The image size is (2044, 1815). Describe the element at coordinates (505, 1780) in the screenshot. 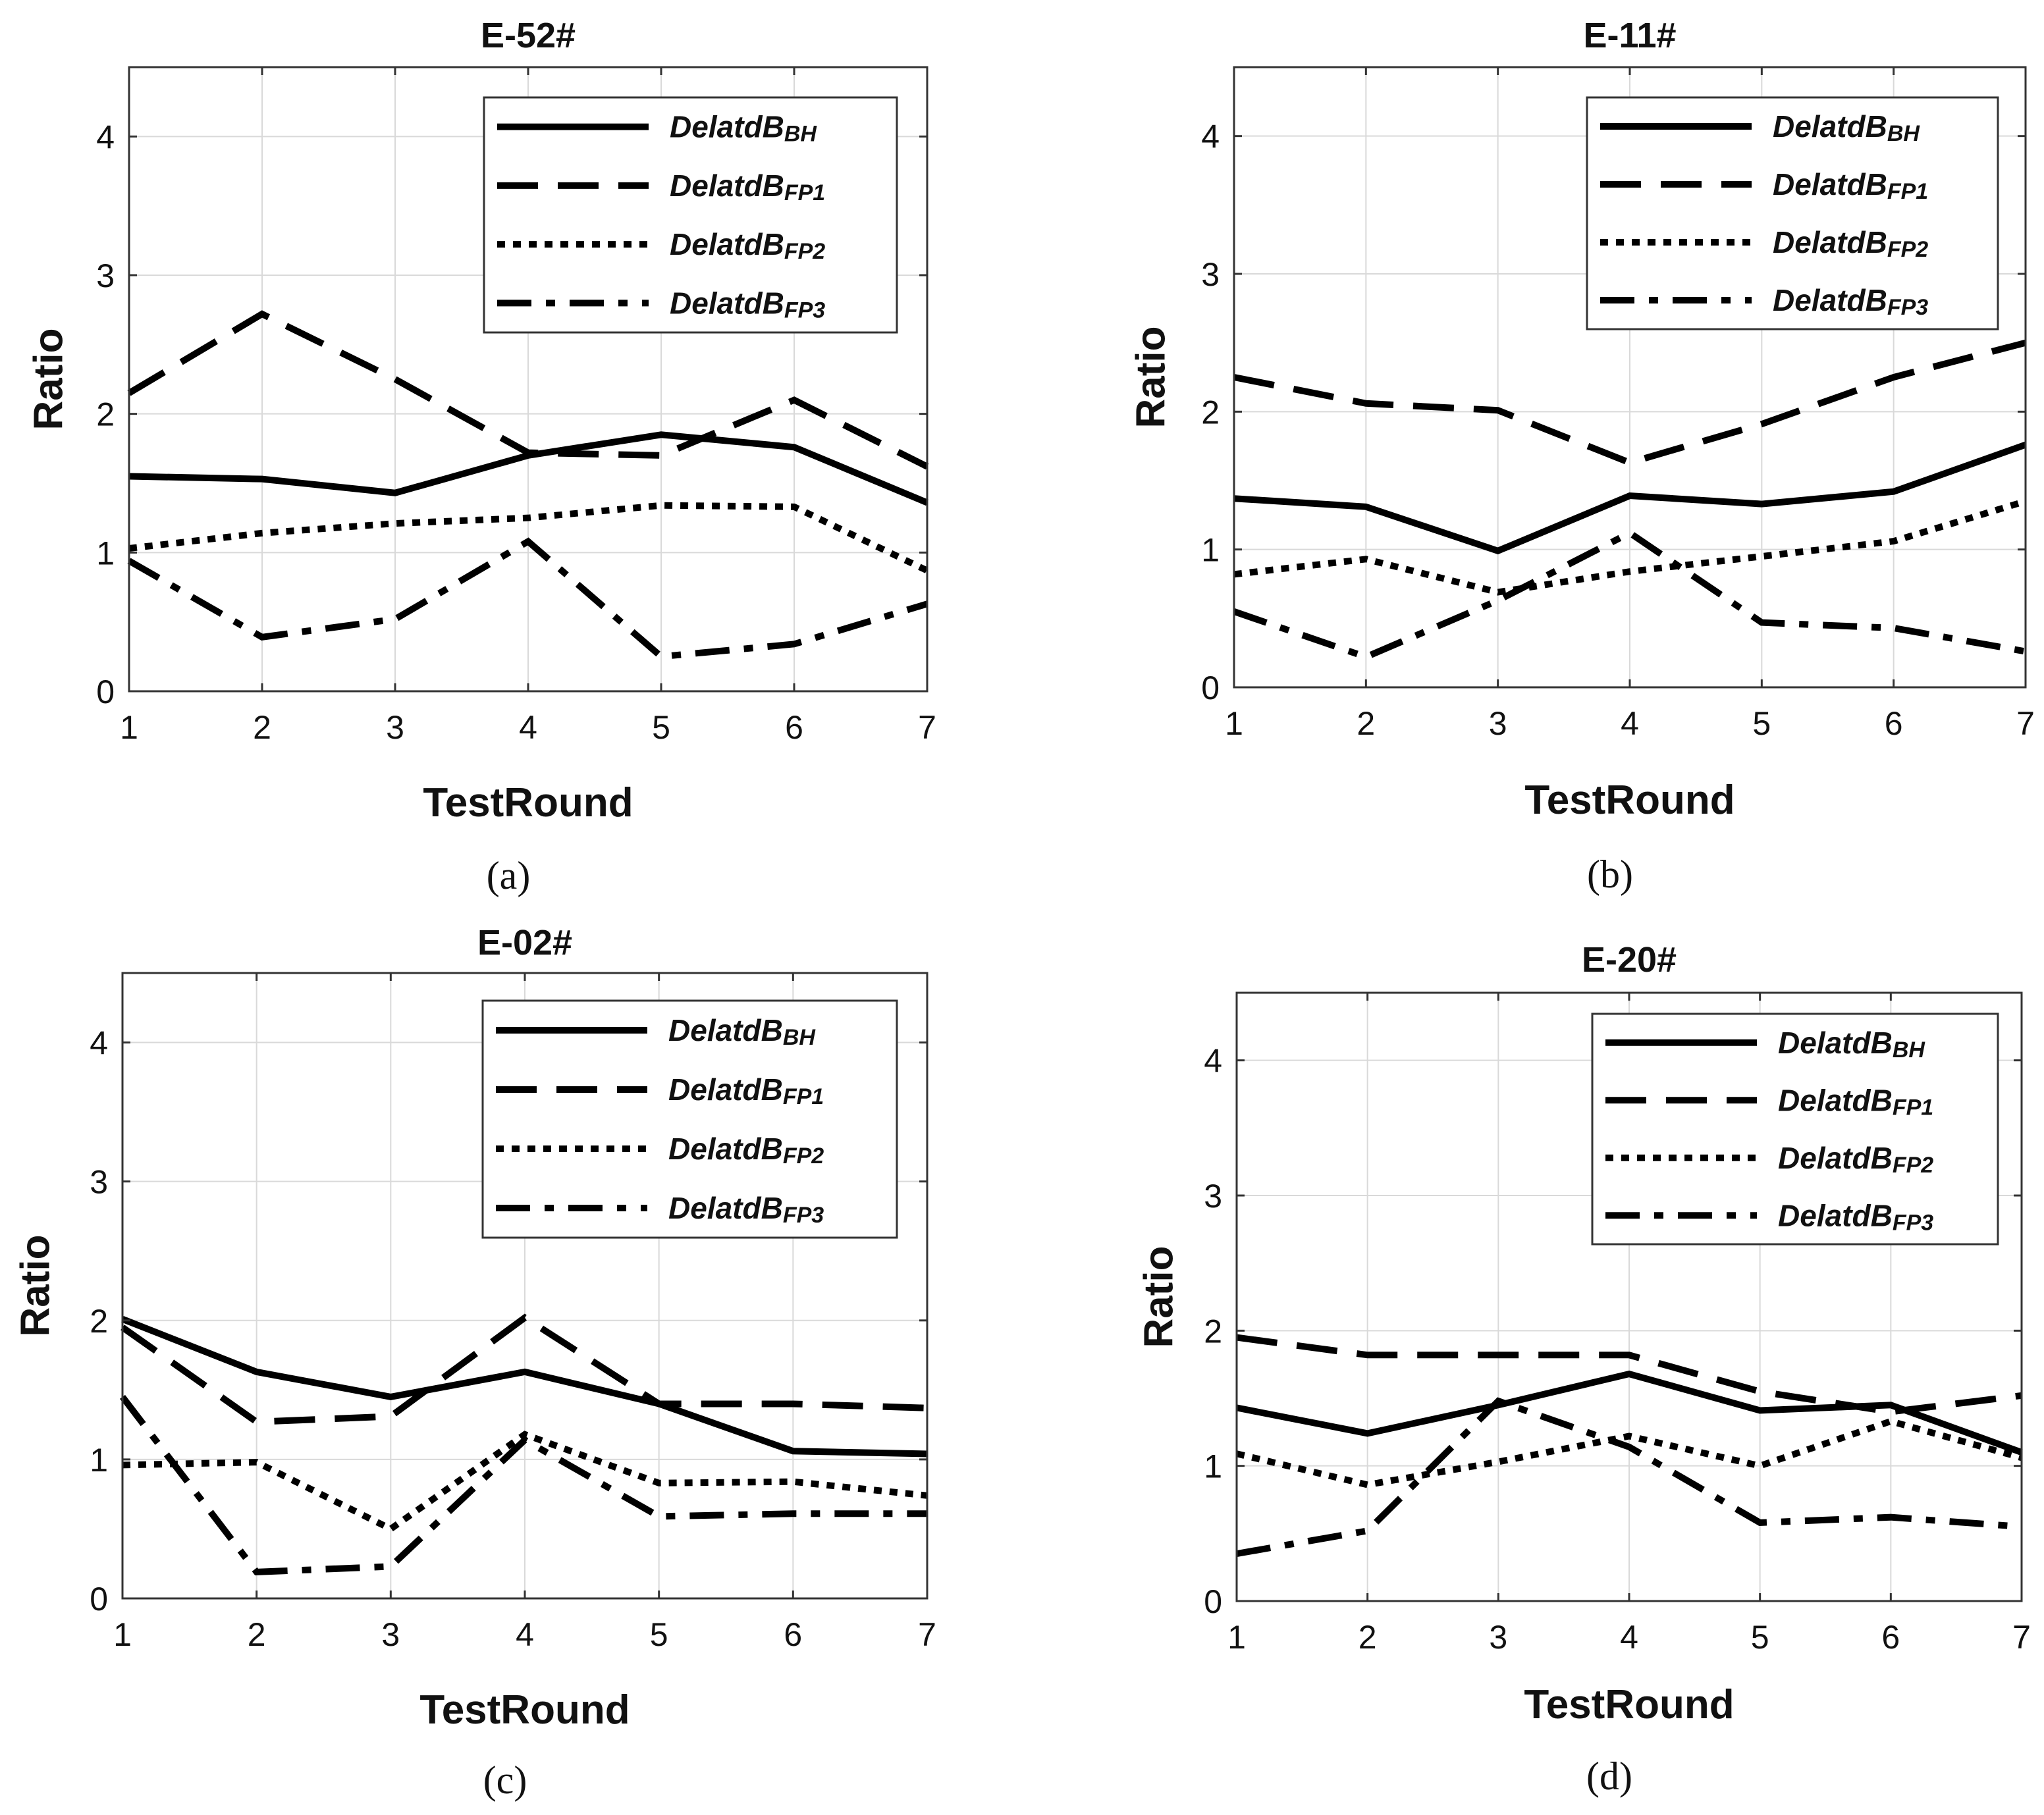

I see `panel-label: (c)` at that location.